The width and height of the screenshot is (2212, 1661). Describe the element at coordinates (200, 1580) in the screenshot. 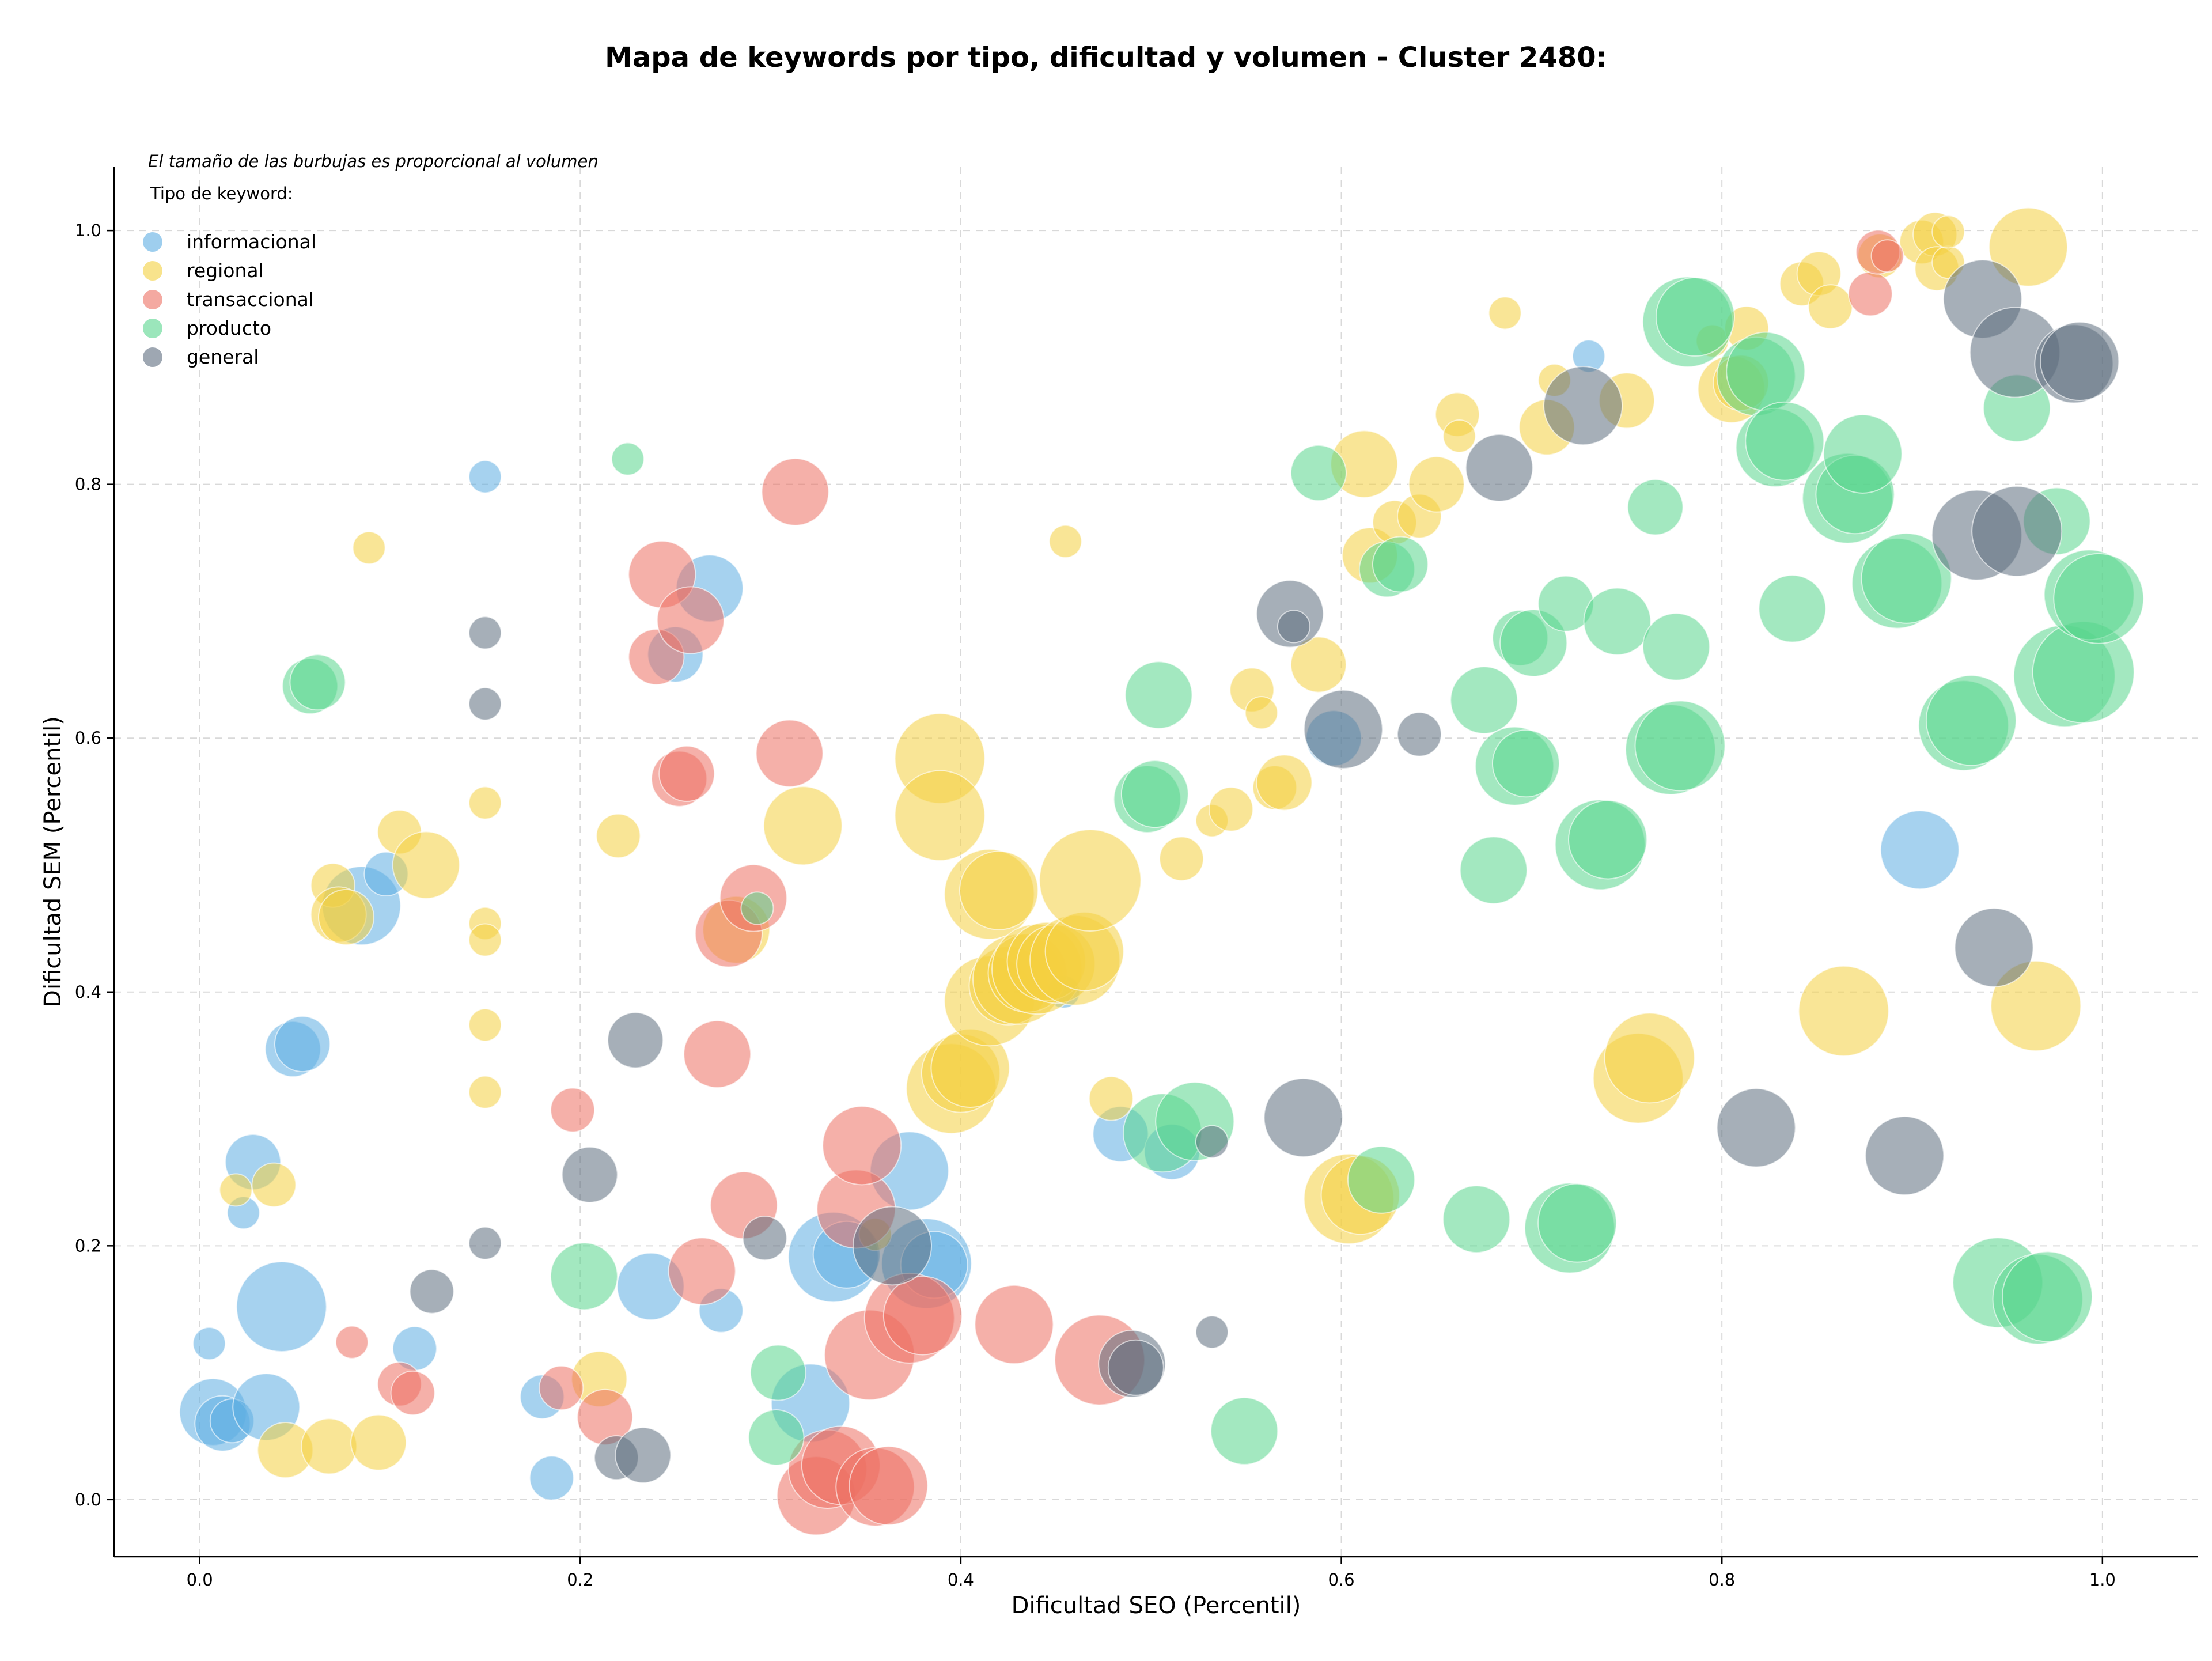

I see `x-tick-label: 0.0` at that location.